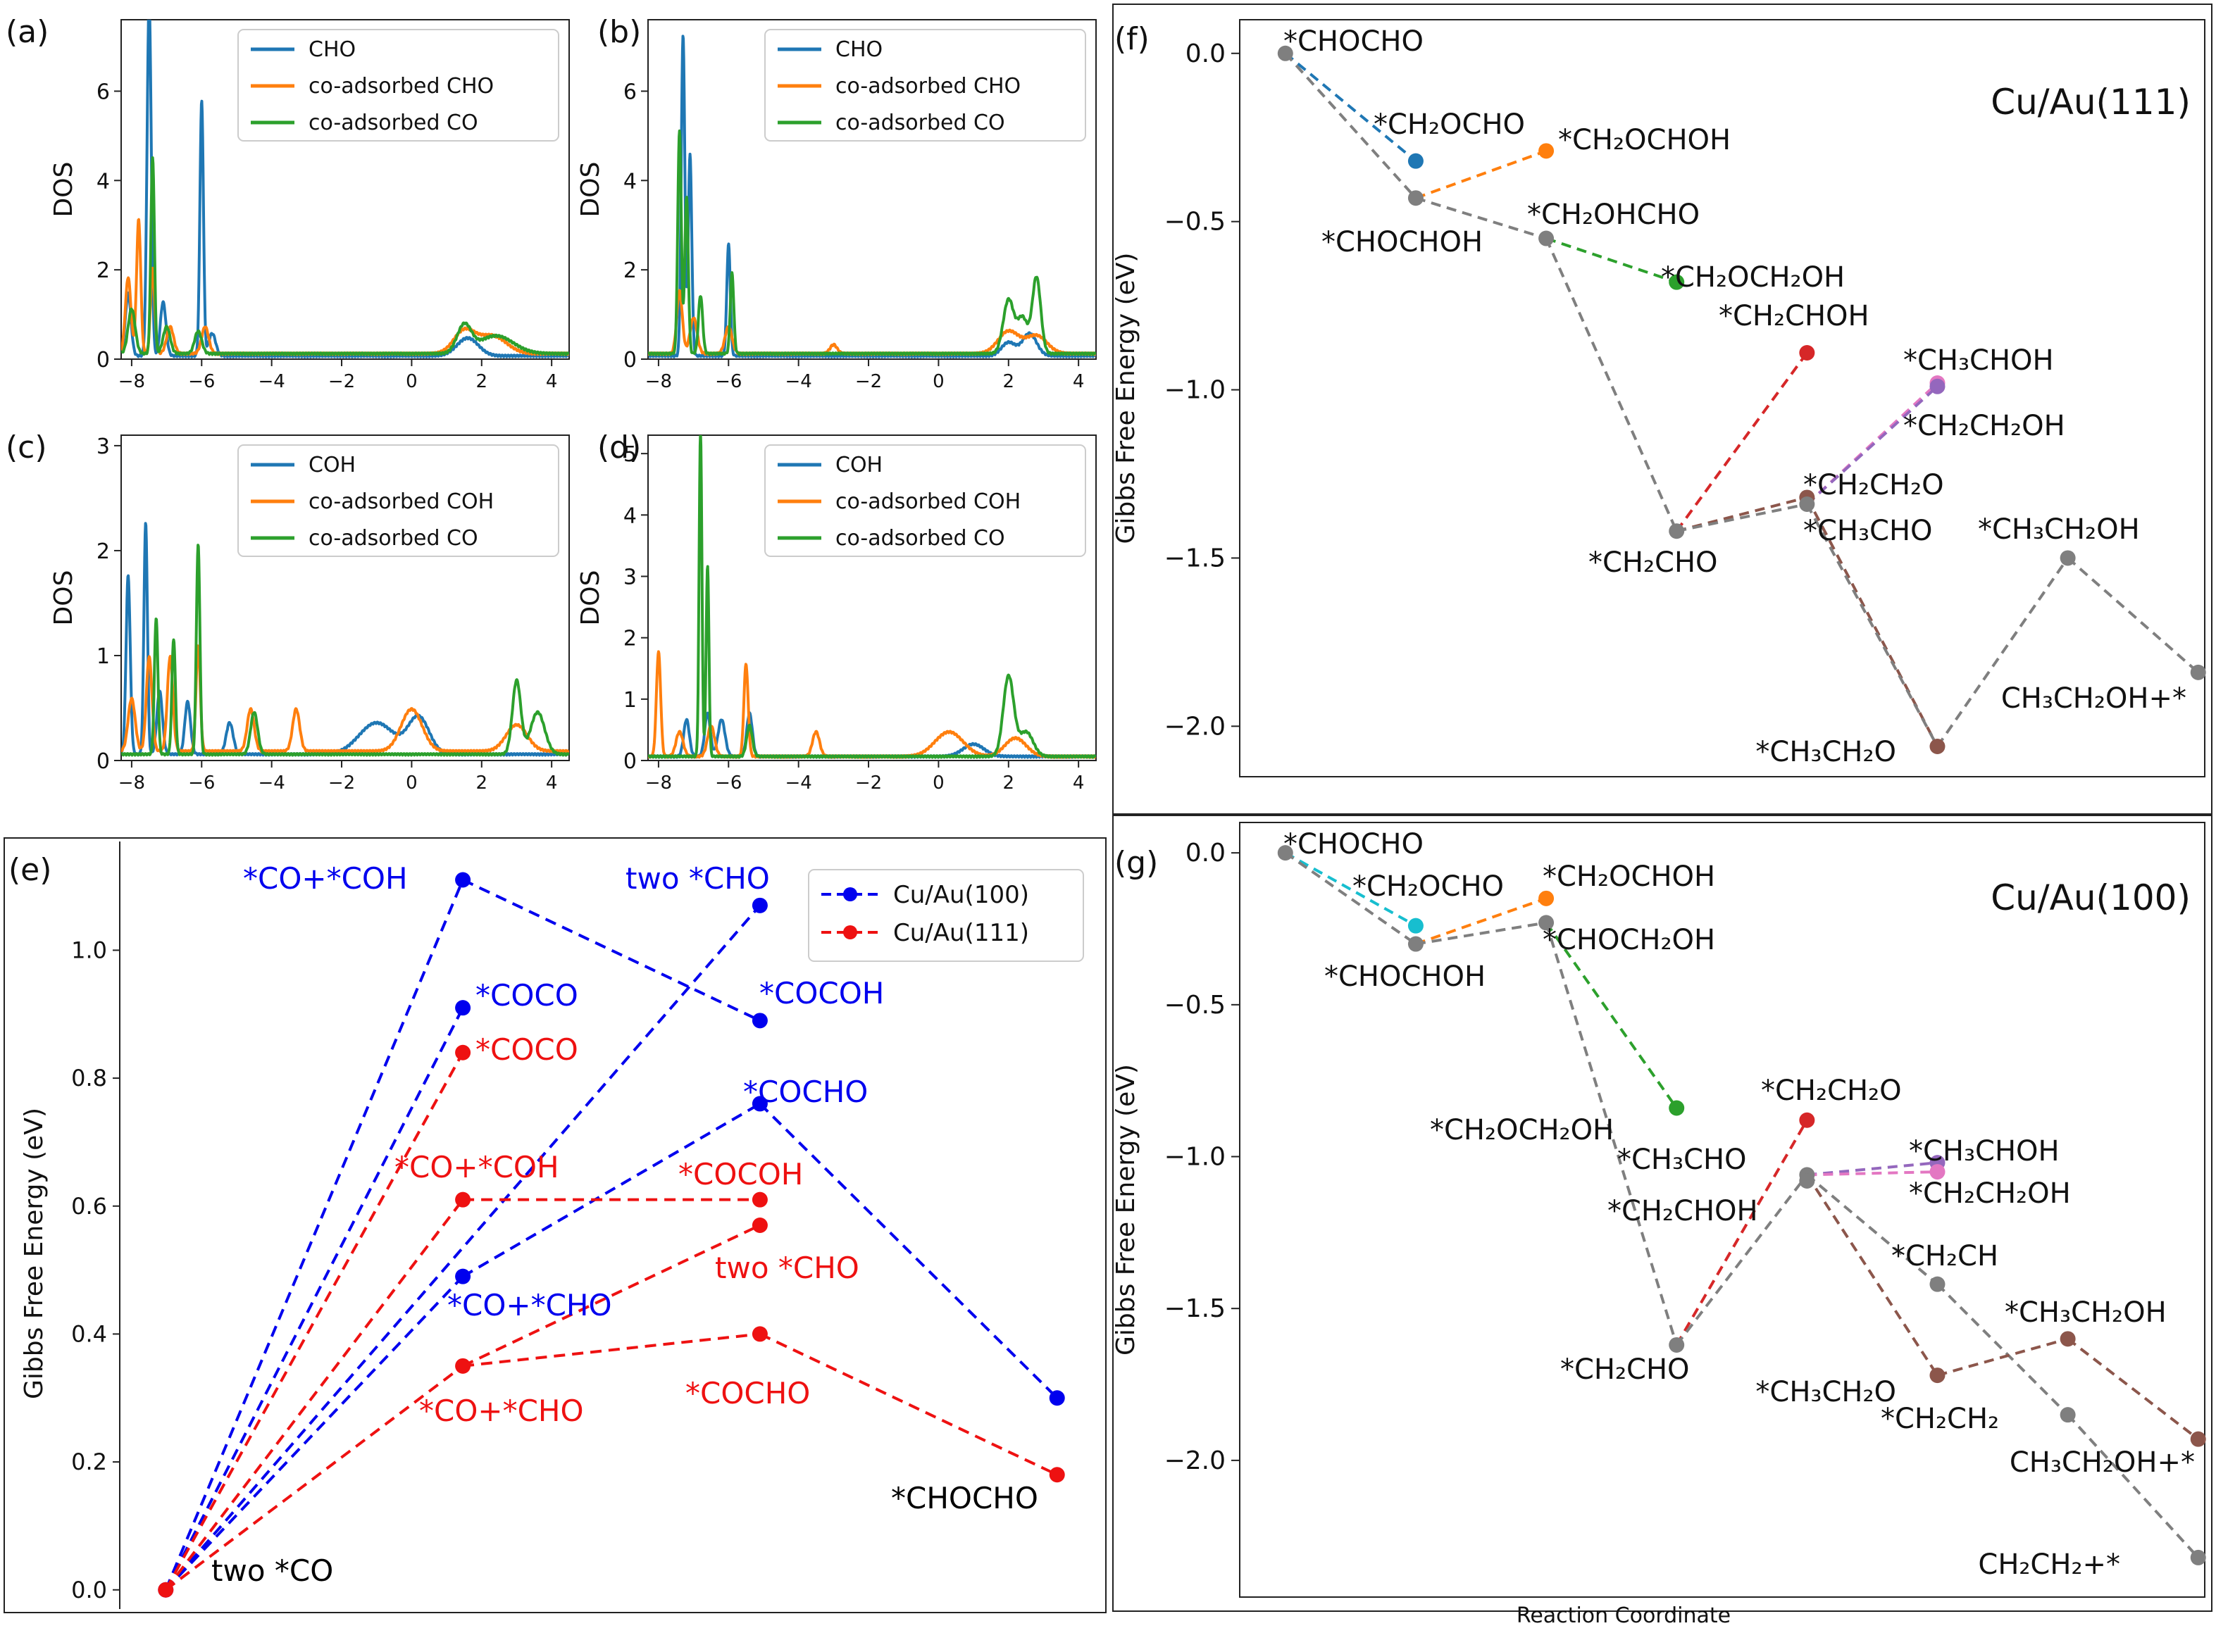 The image size is (2216, 1652). Describe the element at coordinates (1195, 1157) in the screenshot. I see `y-tick-label: −1.0` at that location.